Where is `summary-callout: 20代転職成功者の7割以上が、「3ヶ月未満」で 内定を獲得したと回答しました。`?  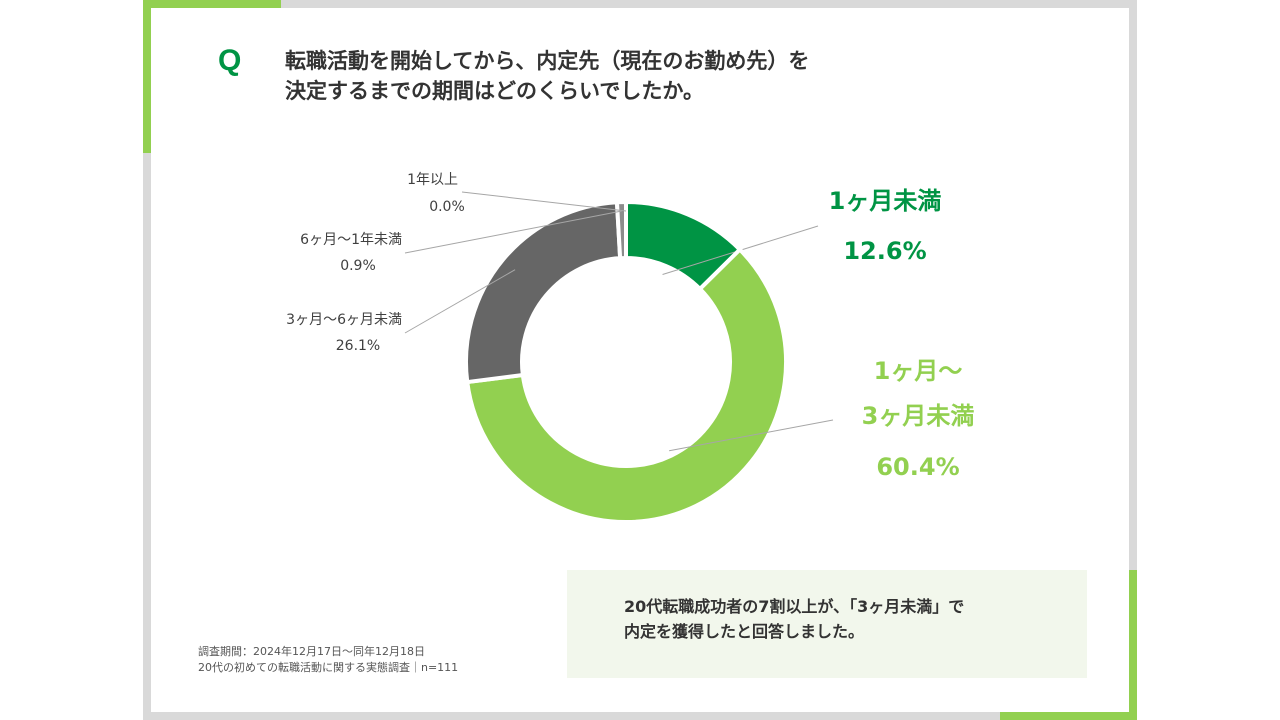 summary-callout: 20代転職成功者の7割以上が、「3ヶ月未満」で 内定を獲得したと回答しました。 is located at coordinates (827, 624).